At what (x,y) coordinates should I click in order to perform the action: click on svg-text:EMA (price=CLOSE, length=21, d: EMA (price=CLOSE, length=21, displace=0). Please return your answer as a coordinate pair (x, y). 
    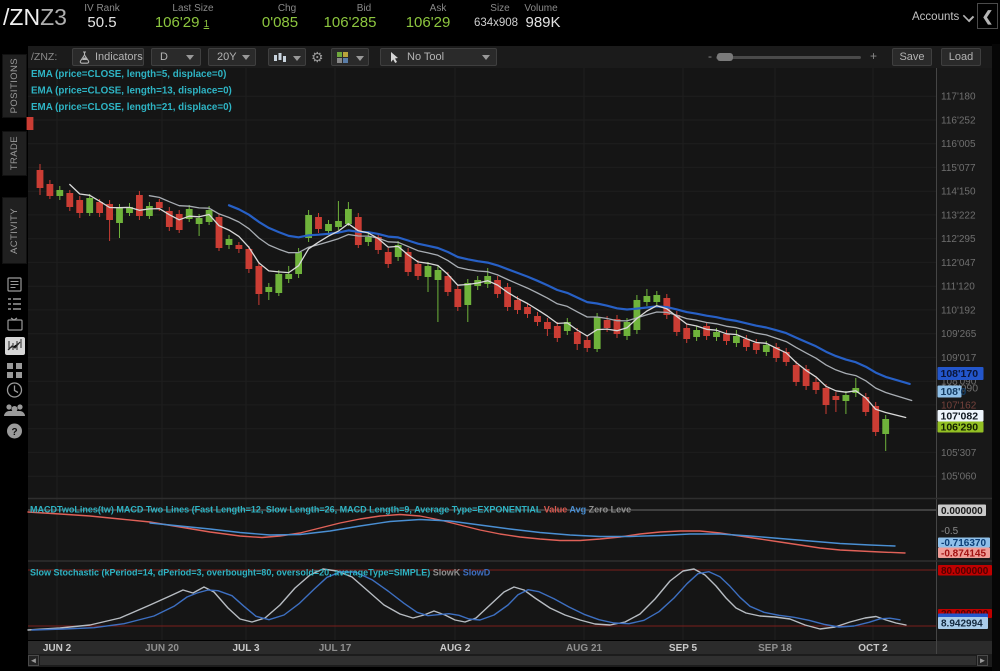
    Looking at the image, I should click on (131, 107).